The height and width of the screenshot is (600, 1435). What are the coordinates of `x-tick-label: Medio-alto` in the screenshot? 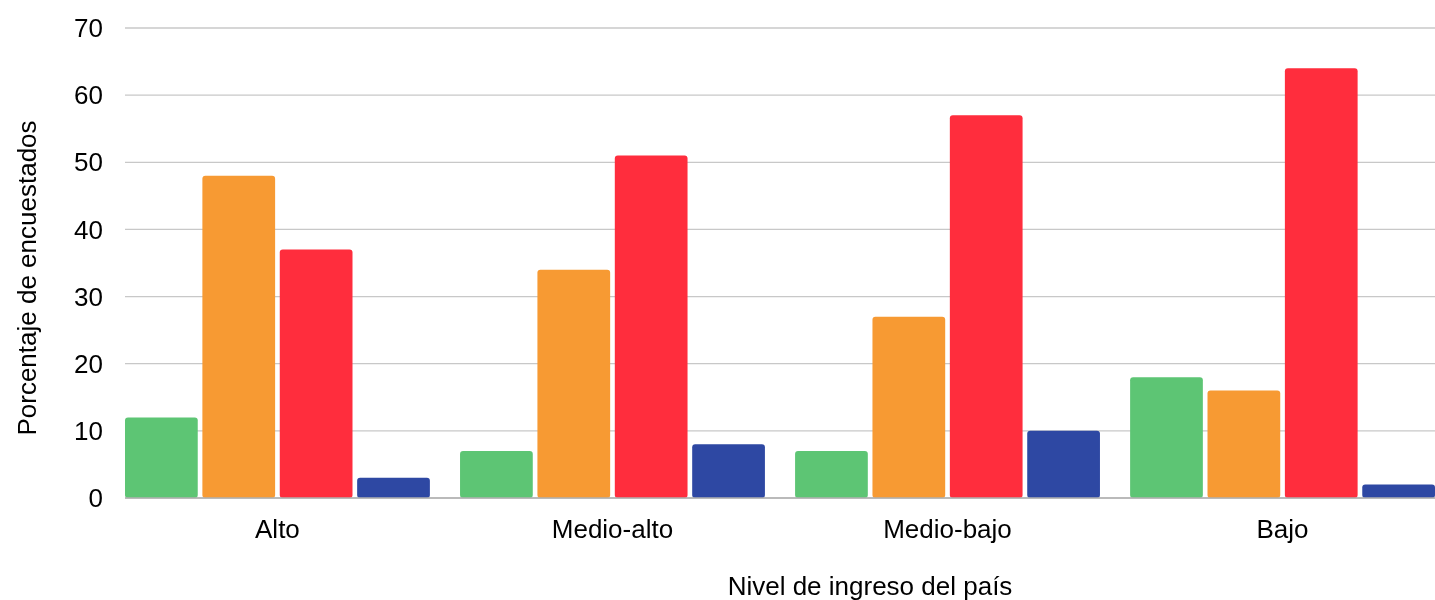 It's located at (612, 529).